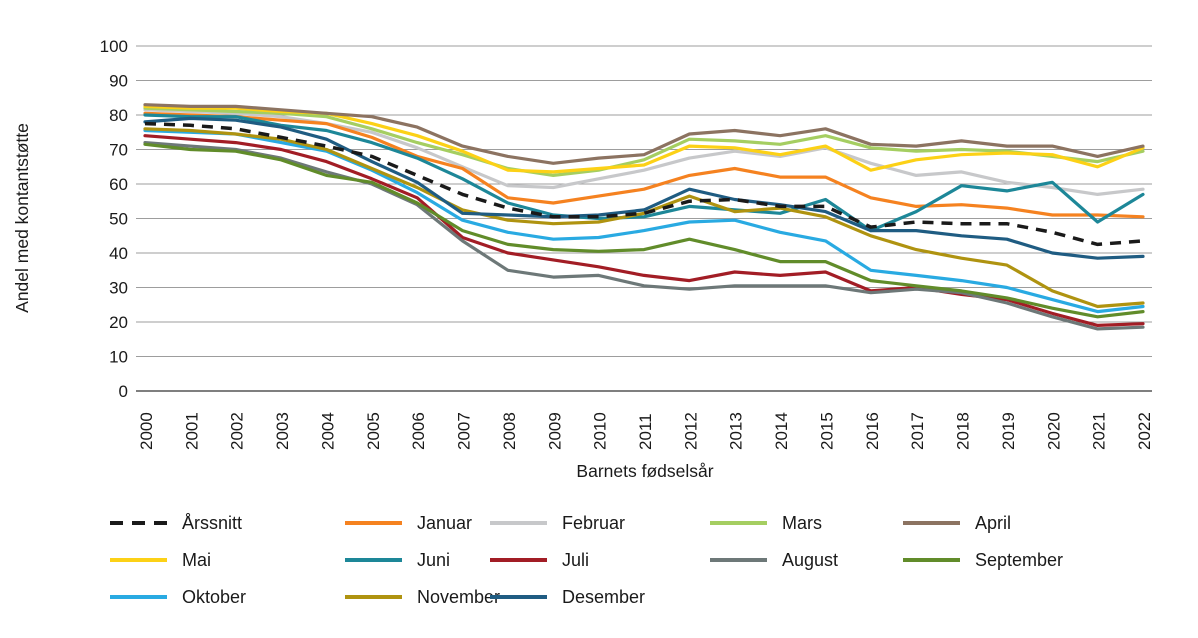 Image resolution: width=1198 pixels, height=638 pixels. I want to click on x-axis-title: Barnets fødselsår, so click(644, 471).